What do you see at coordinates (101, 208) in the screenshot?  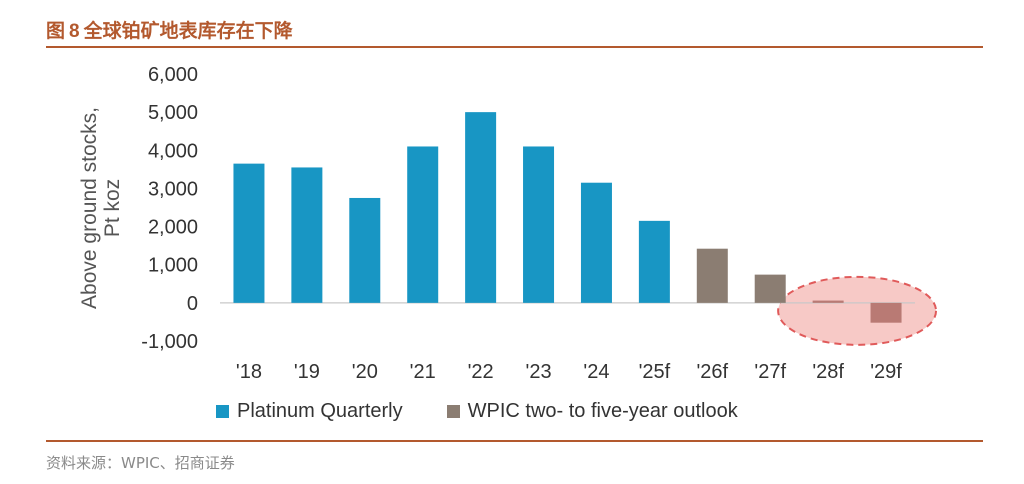 I see `y-axis-title: Above ground stocks,Pt koz` at bounding box center [101, 208].